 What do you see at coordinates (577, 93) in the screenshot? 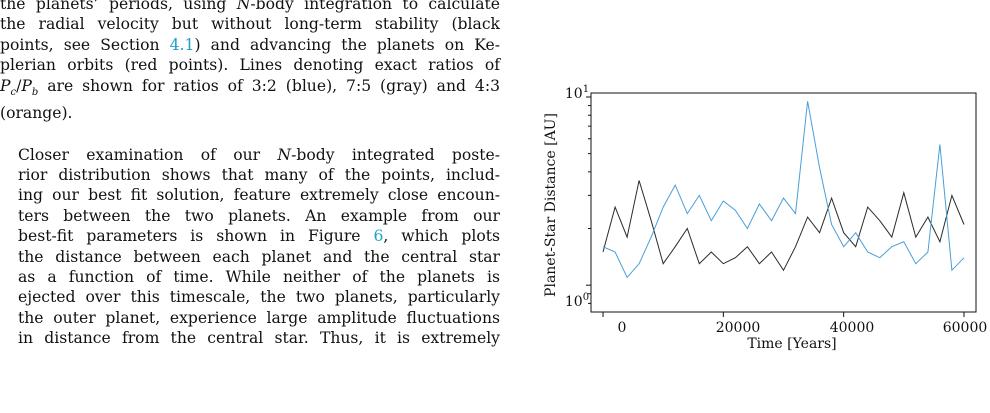
I see `y-tick-label-10-1: 10¹` at bounding box center [577, 93].